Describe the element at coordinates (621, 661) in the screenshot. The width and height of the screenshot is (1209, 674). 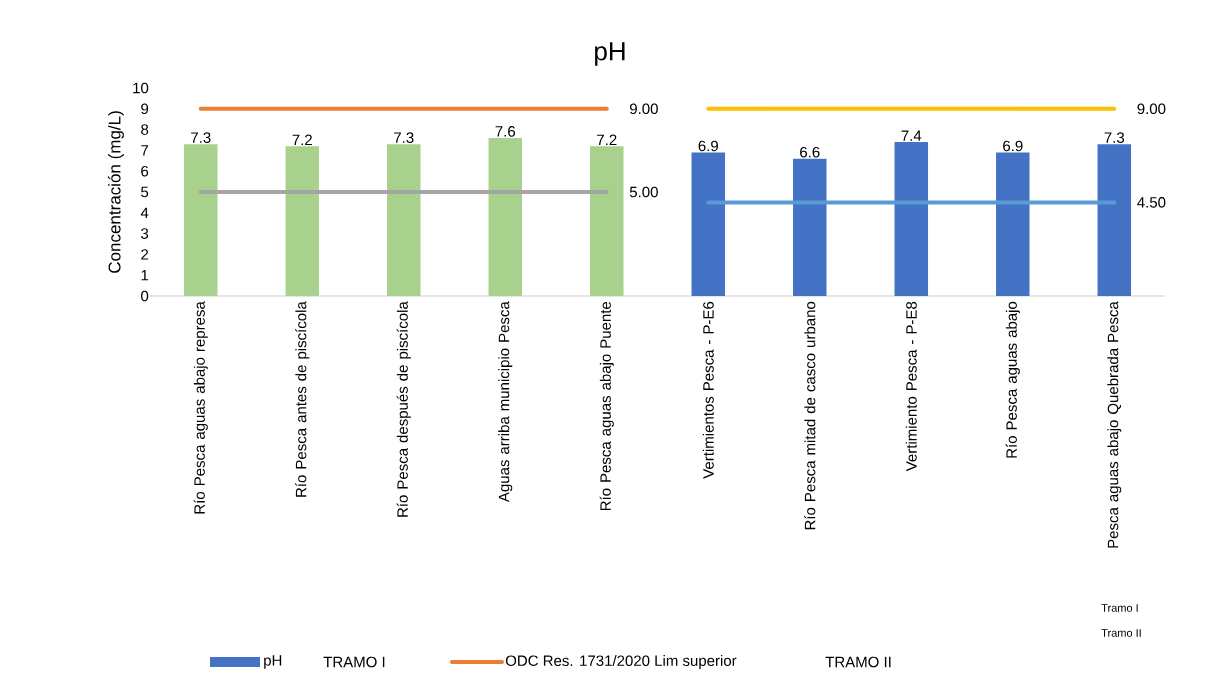
I see `legend-label: ODC Res. 1731/2020 Lim superior` at that location.